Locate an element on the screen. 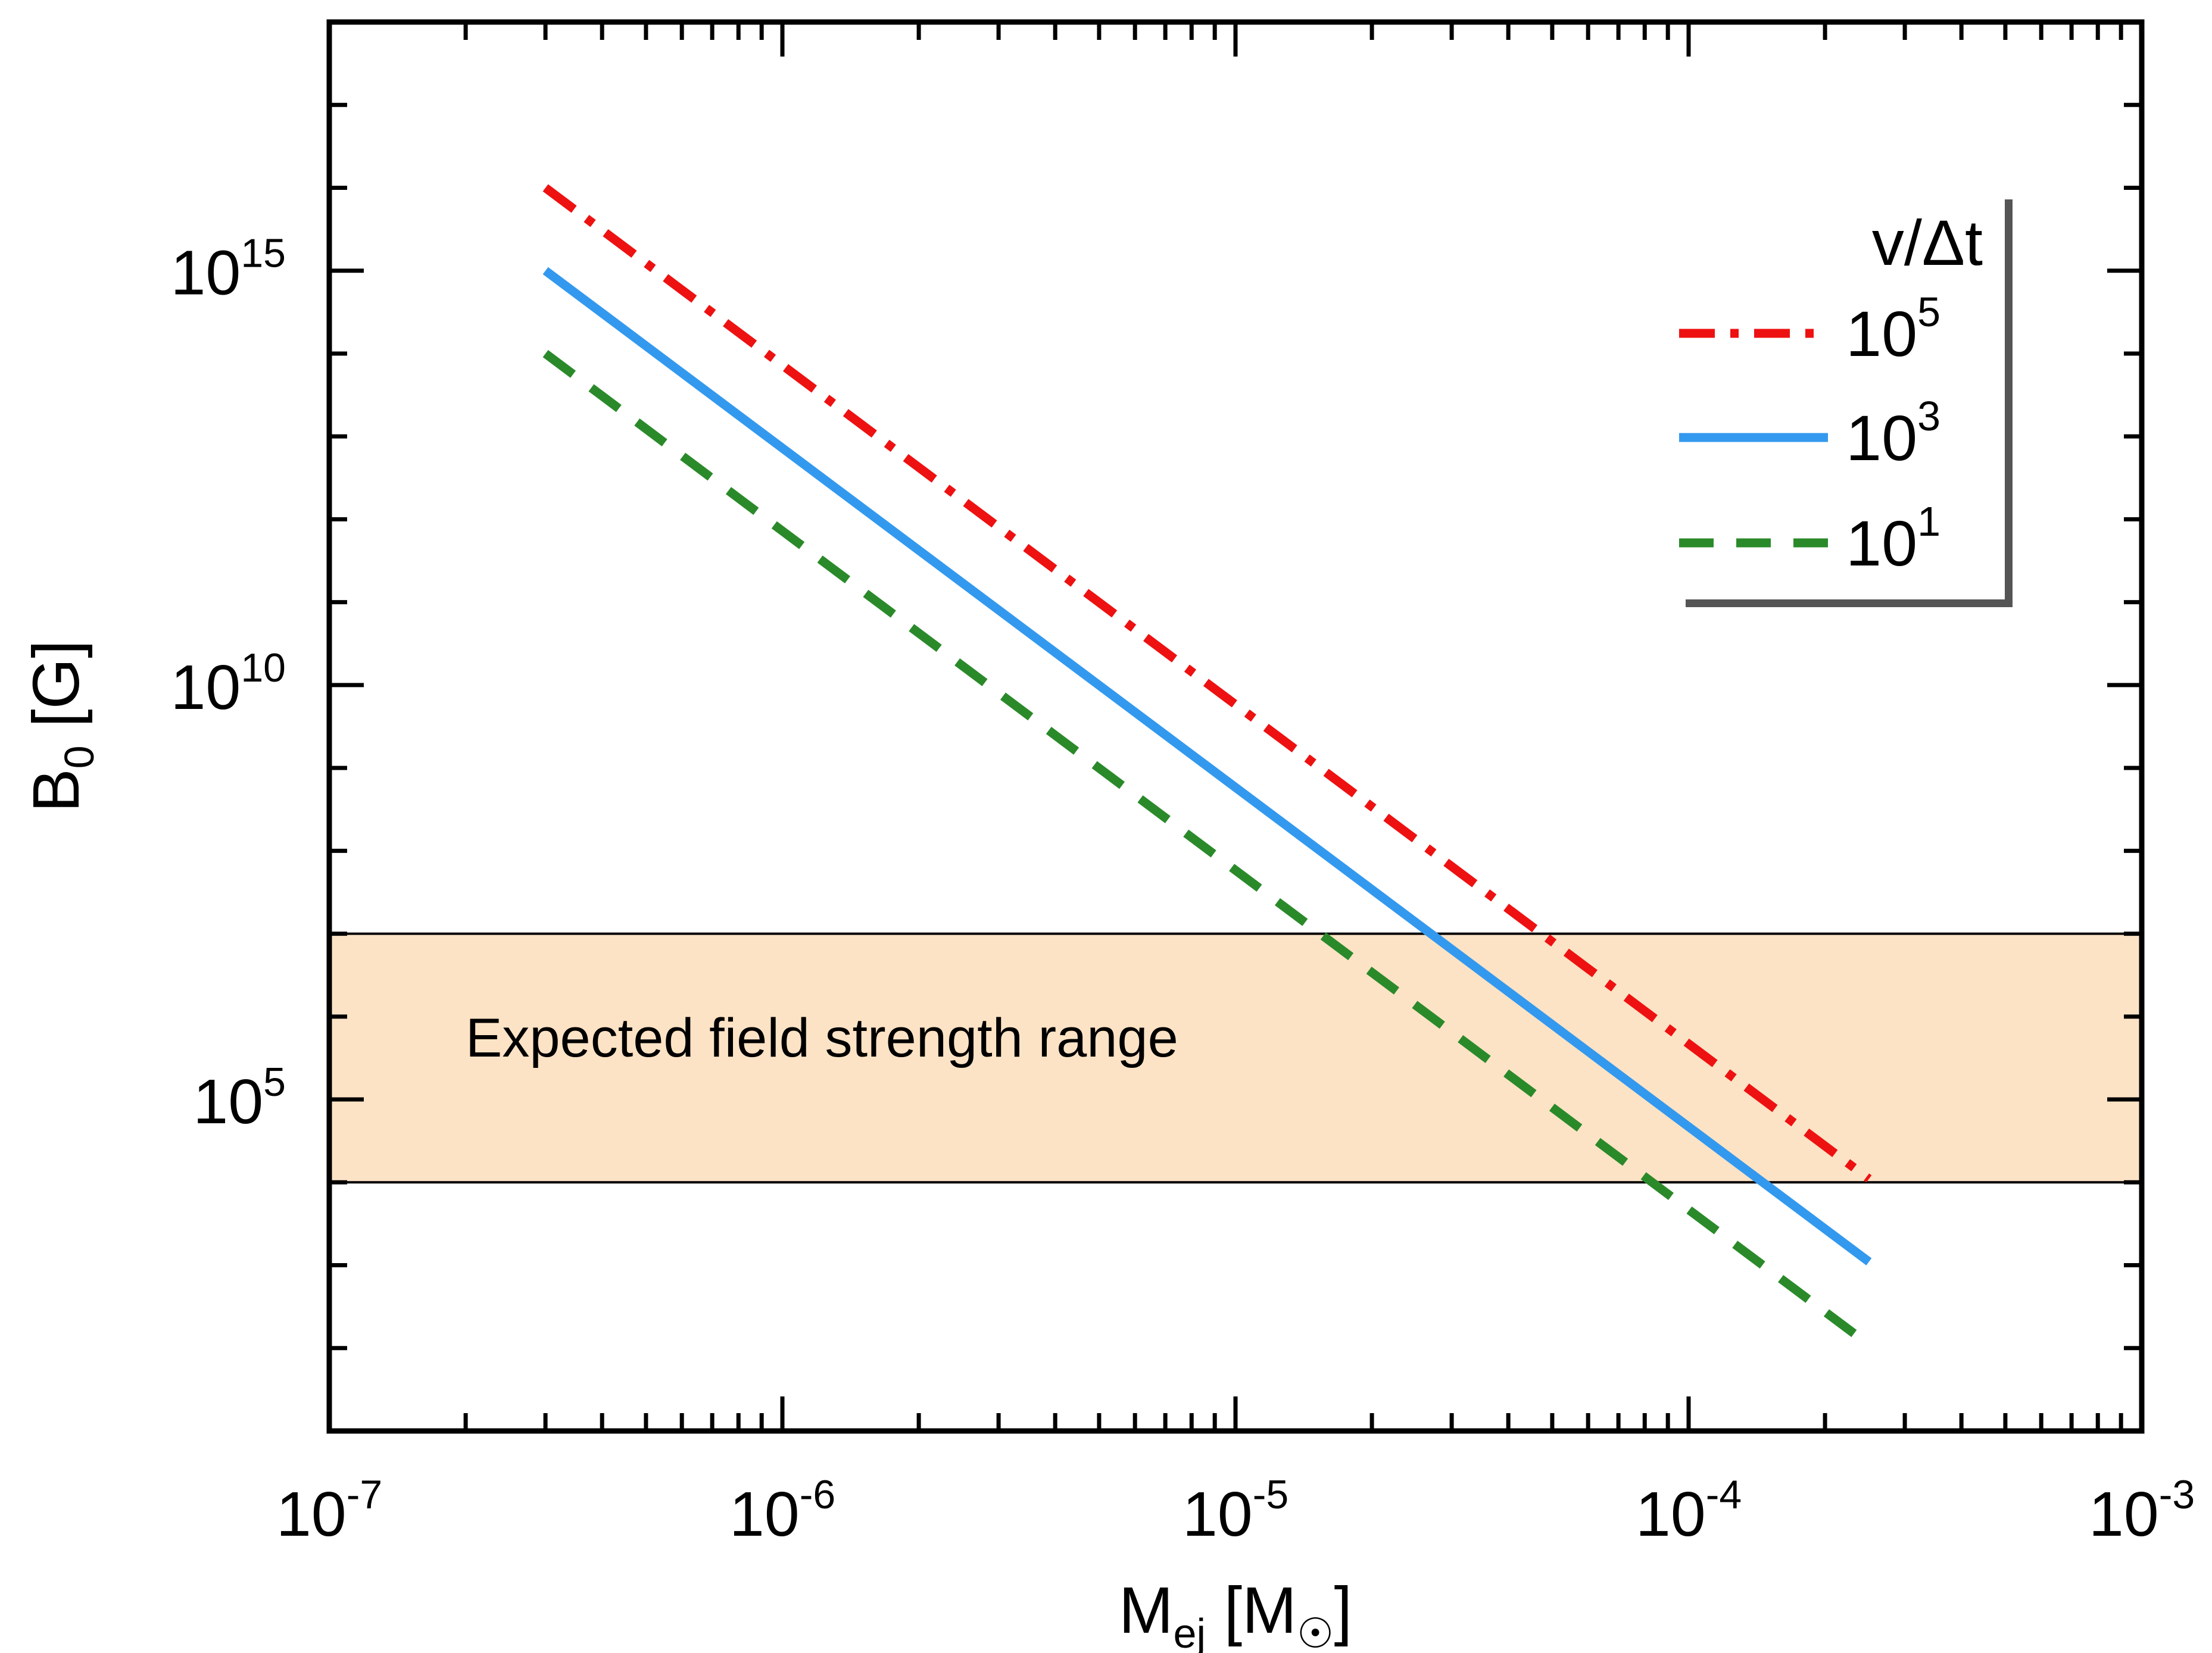 This screenshot has width=2212, height=1653. legend-label-0: 105 is located at coordinates (1893, 329).